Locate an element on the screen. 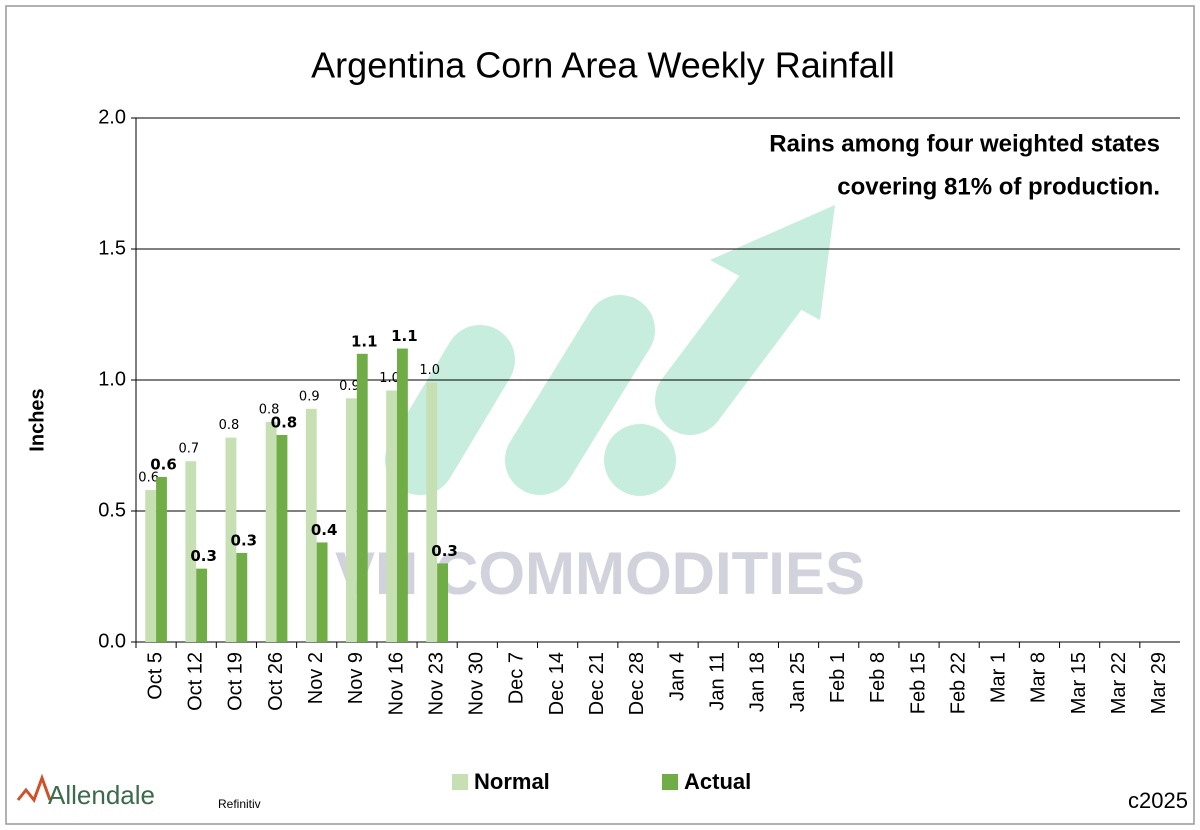 The image size is (1200, 830). x-tick-label: Feb 8 is located at coordinates (878, 677).